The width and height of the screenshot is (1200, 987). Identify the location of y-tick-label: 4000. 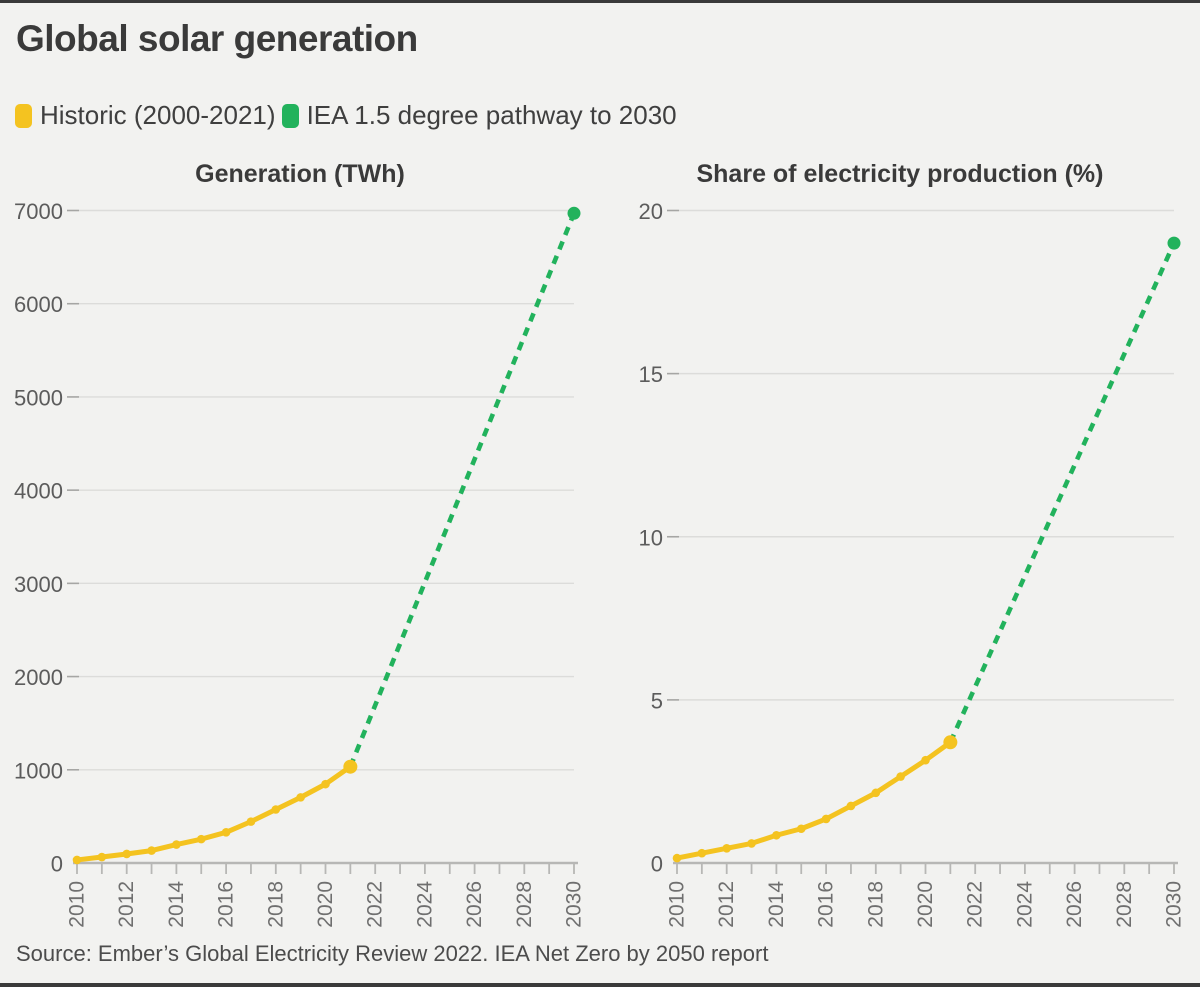
(38, 491).